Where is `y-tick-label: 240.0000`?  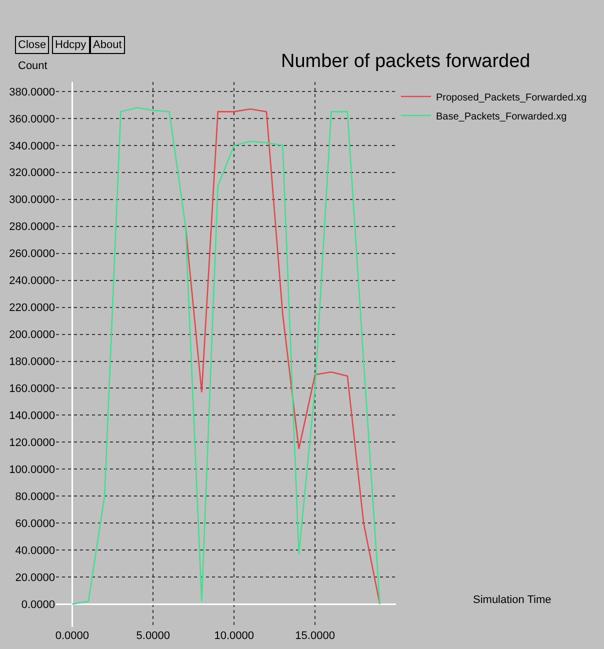
y-tick-label: 240.0000 is located at coordinates (32, 281).